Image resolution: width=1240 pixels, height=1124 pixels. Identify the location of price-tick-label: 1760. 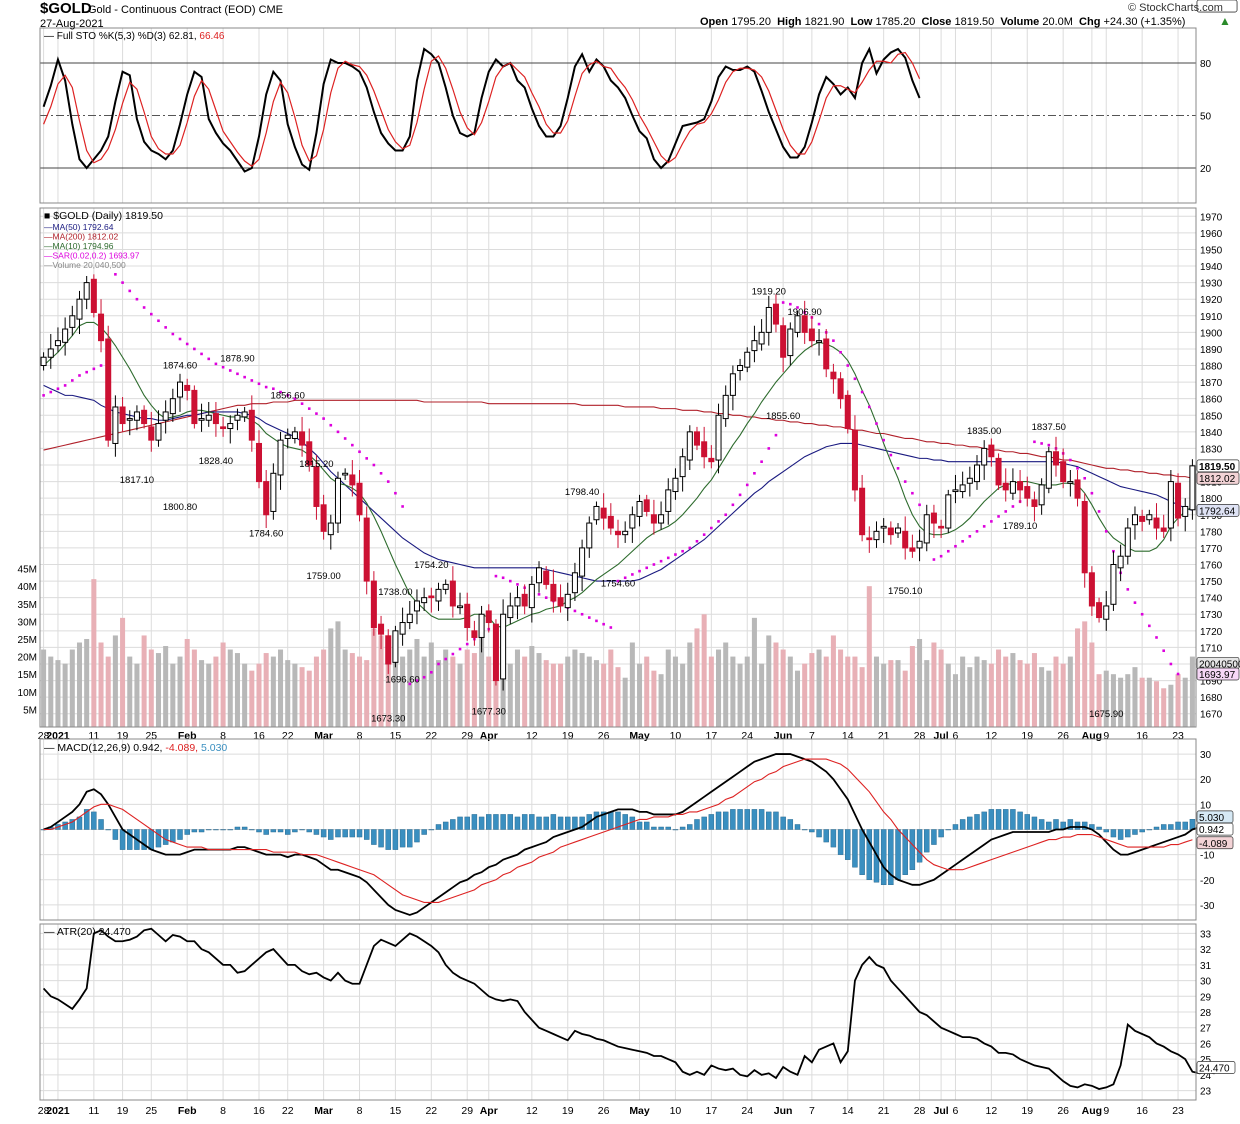
(1211, 566).